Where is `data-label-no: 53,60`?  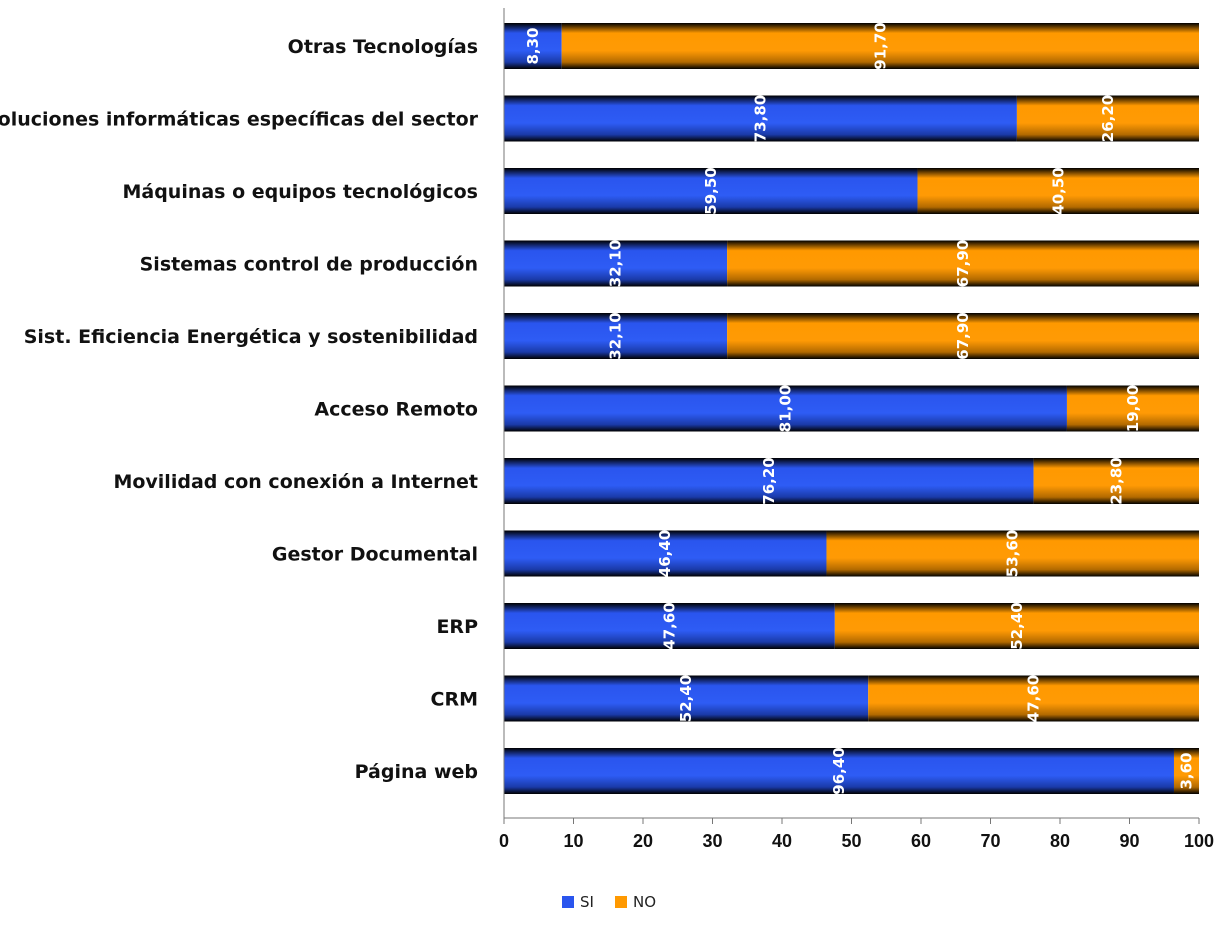
data-label-no: 53,60 is located at coordinates (1013, 553).